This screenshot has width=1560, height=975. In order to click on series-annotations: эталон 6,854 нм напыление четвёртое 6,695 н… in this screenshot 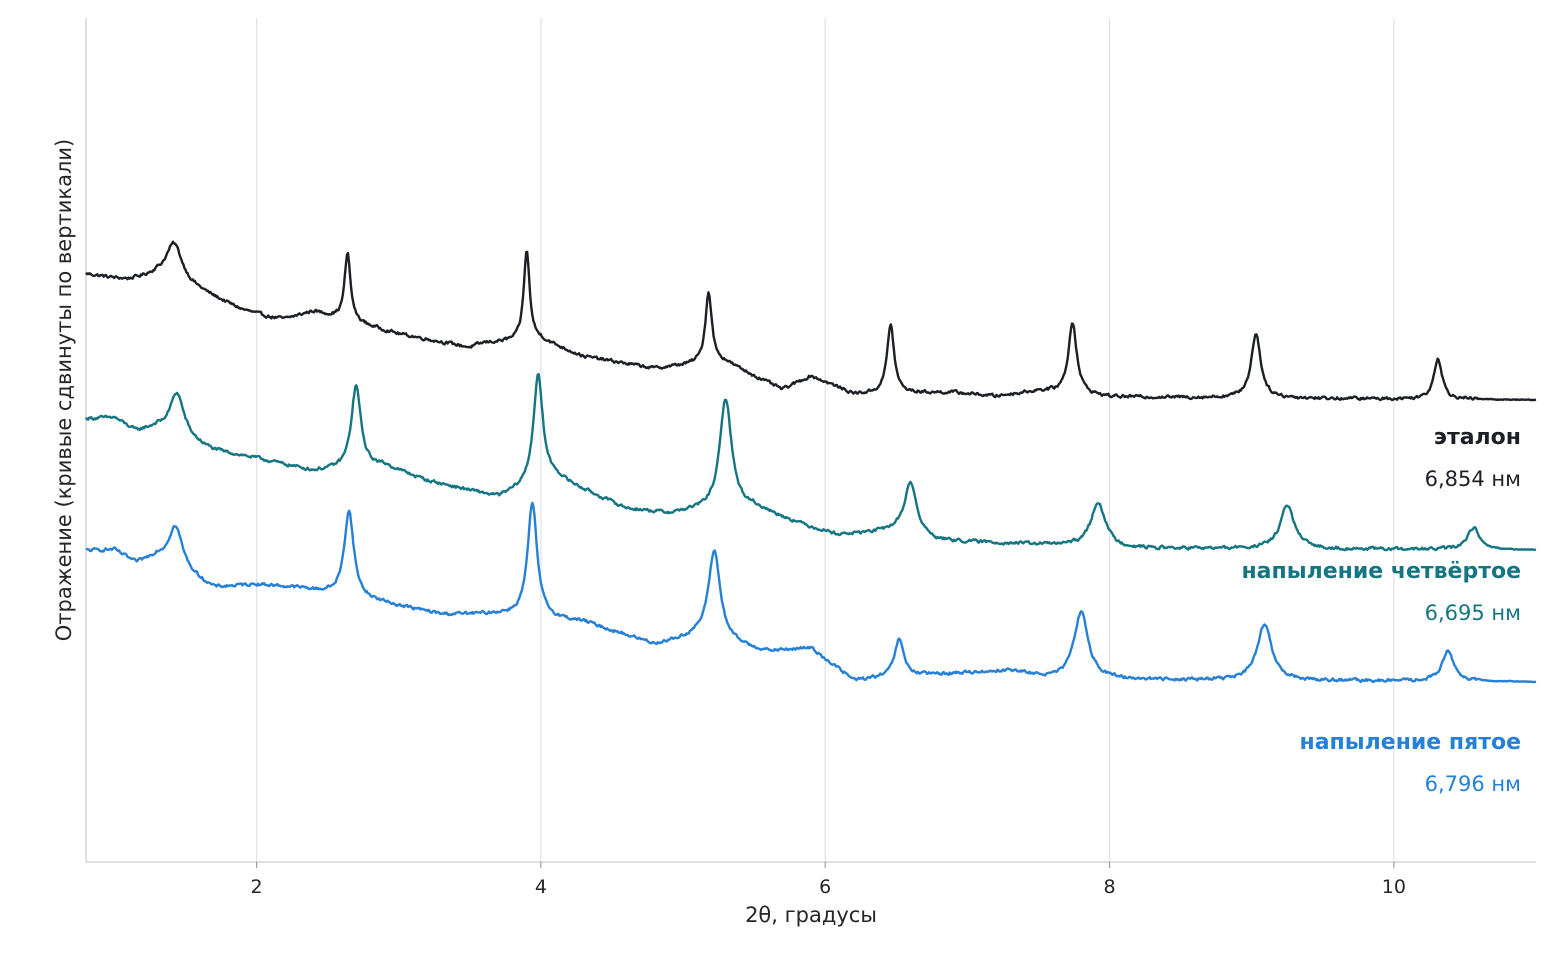, I will do `click(1381, 610)`.